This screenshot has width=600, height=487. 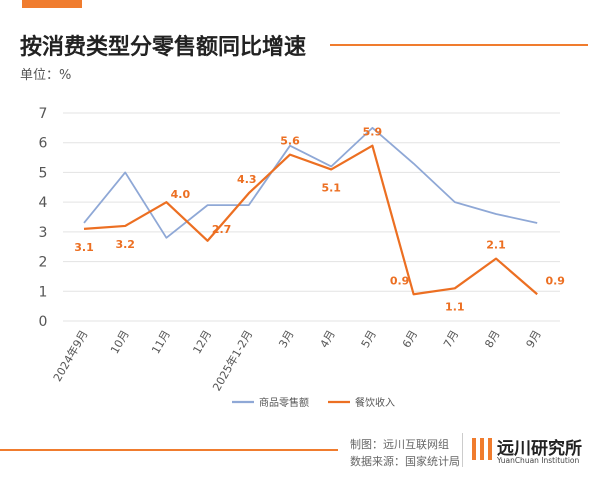 What do you see at coordinates (43, 173) in the screenshot?
I see `y-tick-label: 5` at bounding box center [43, 173].